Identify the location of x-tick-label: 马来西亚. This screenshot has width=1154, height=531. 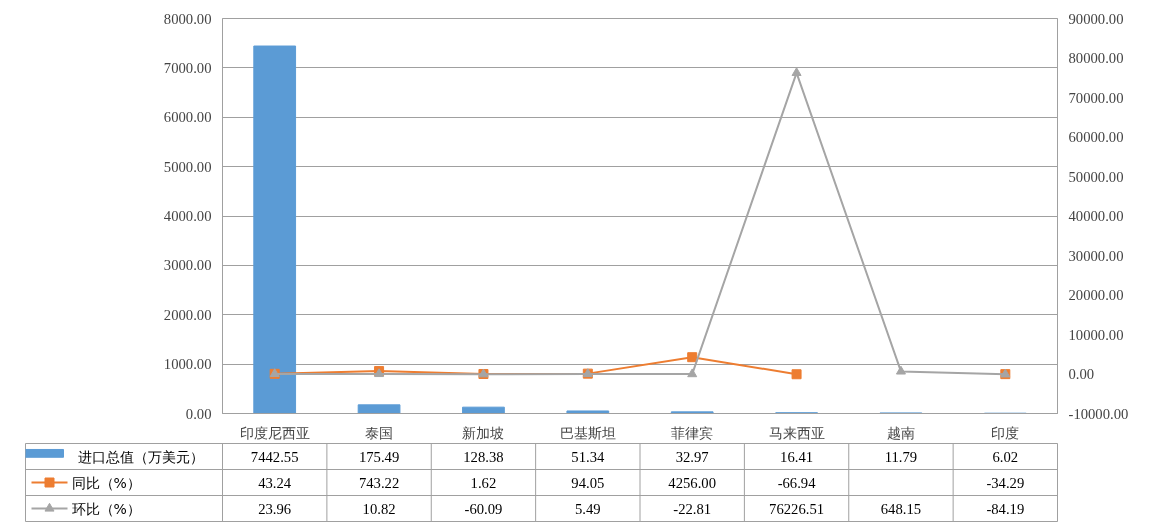
(796, 432).